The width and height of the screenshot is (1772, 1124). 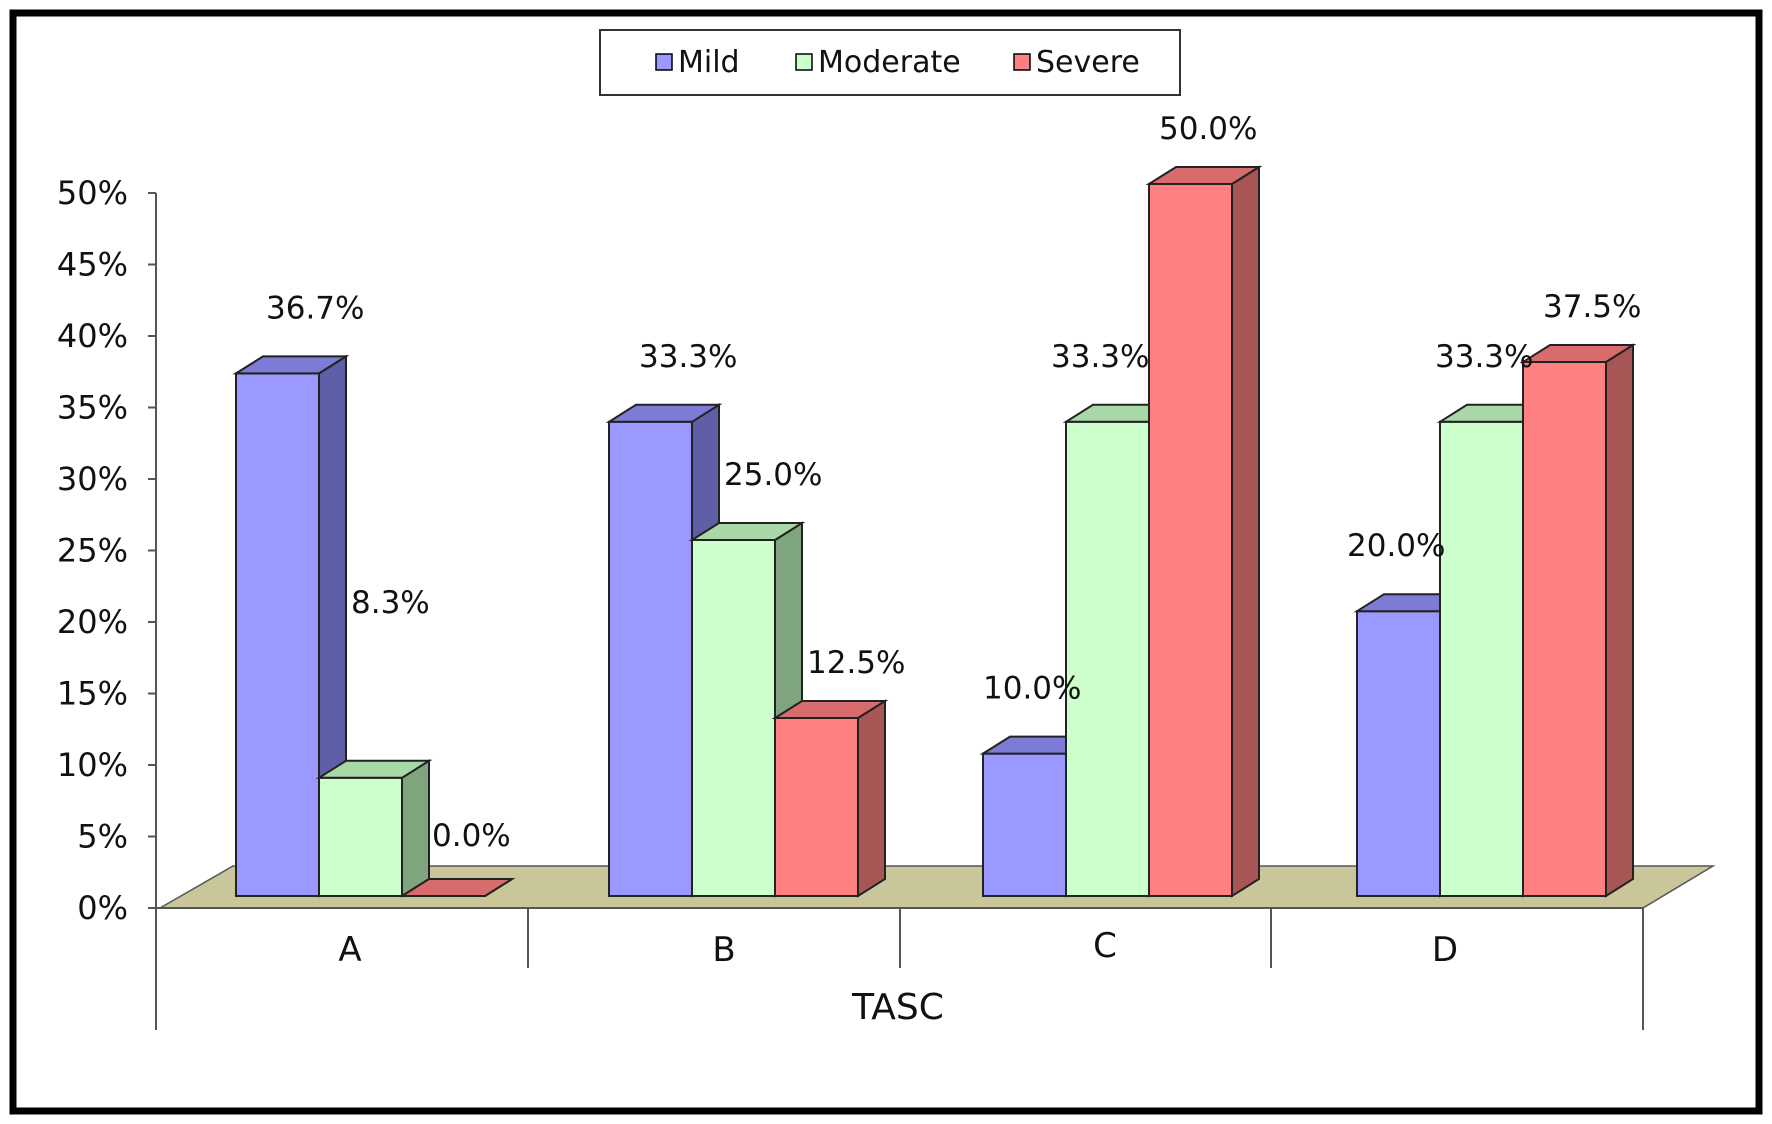 What do you see at coordinates (92, 336) in the screenshot?
I see `y-tick-label: 40%` at bounding box center [92, 336].